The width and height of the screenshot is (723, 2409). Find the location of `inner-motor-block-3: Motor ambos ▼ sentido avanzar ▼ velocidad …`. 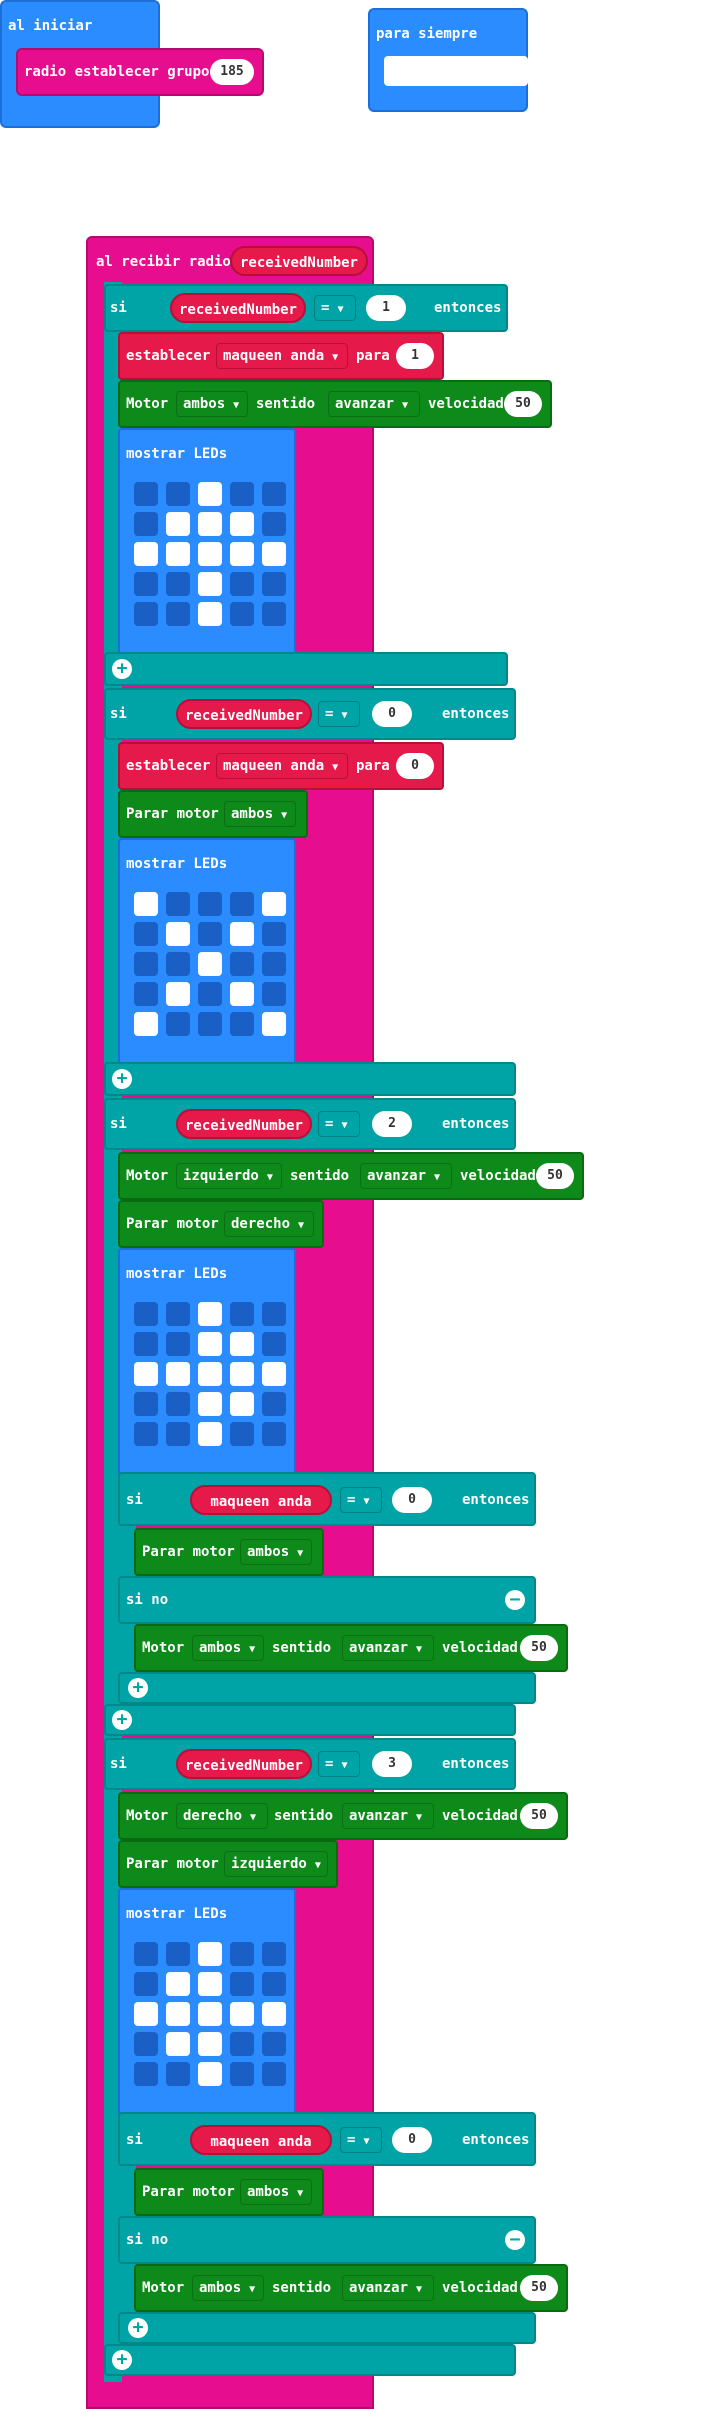

inner-motor-block-3: Motor ambos ▼ sentido avanzar ▼ velocidad … is located at coordinates (351, 1648).